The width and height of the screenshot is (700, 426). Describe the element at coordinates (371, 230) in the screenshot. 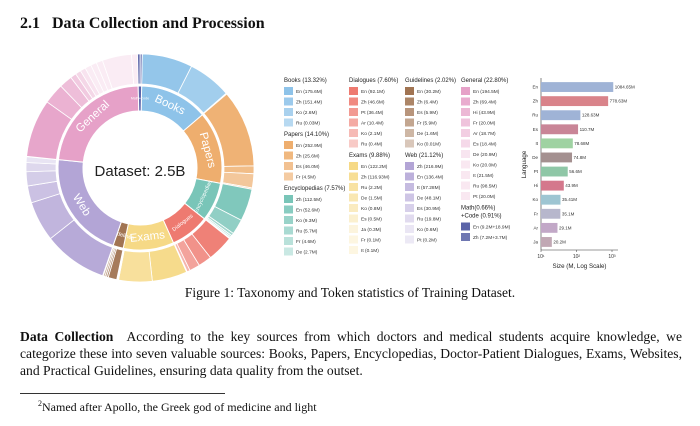

I see `legend-item: Ja (0.3M)` at that location.